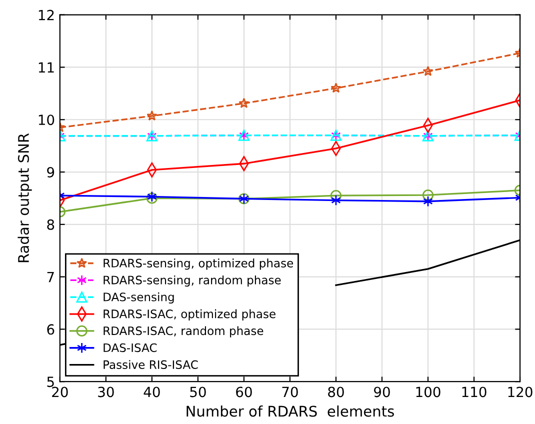  I want to click on legend-label: Passive RIS-ISAC, so click(151, 364).